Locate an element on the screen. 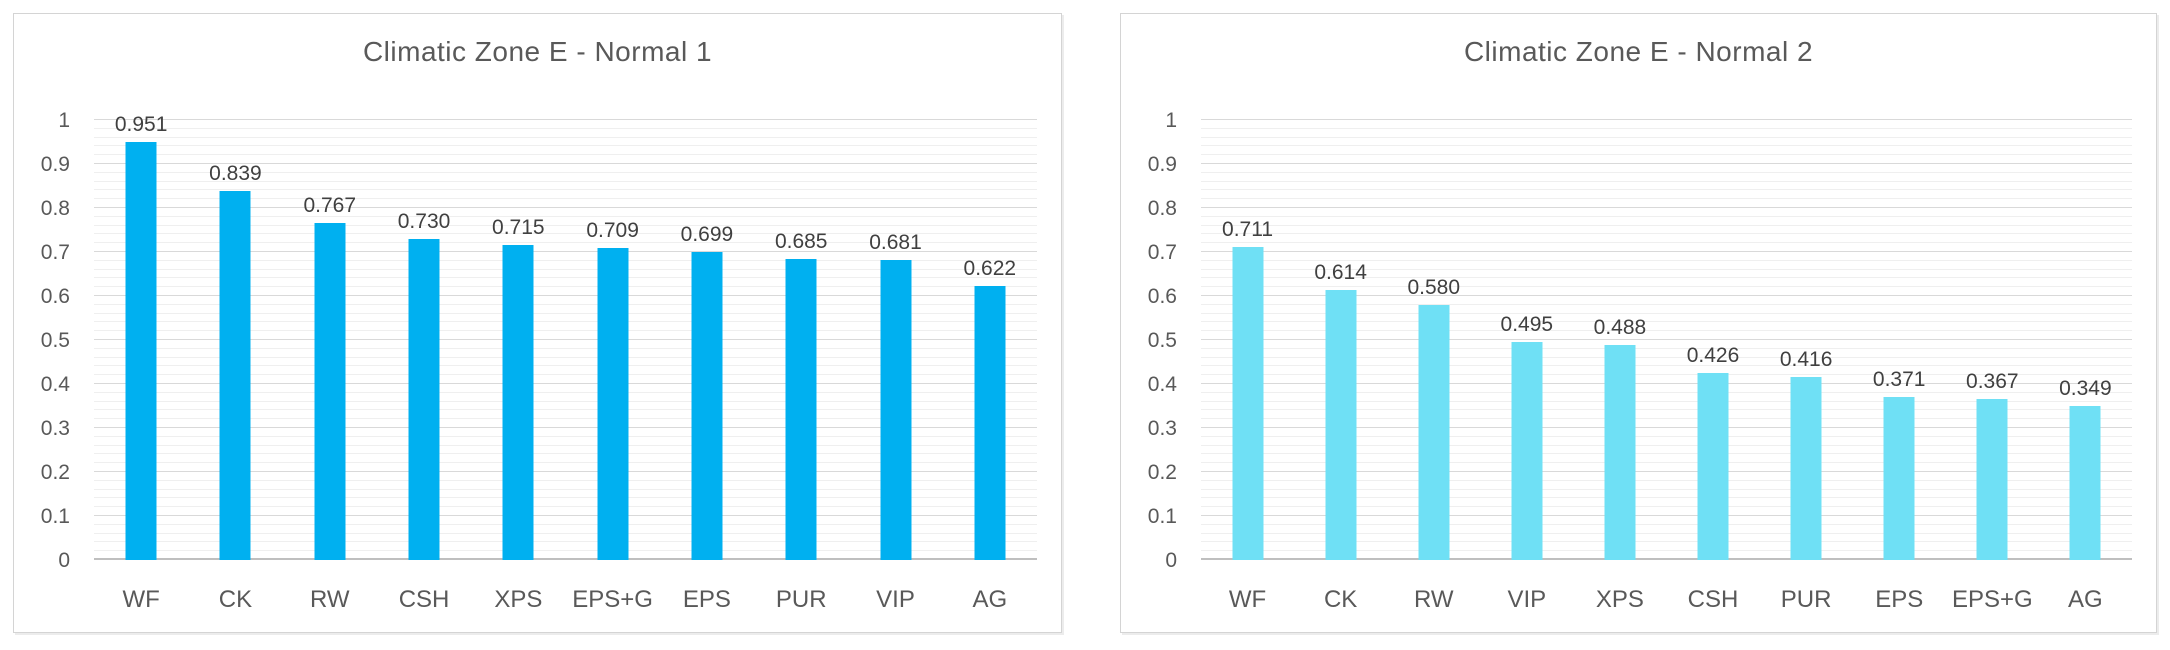 This screenshot has width=2170, height=650. x-category-label: VIP is located at coordinates (895, 599).